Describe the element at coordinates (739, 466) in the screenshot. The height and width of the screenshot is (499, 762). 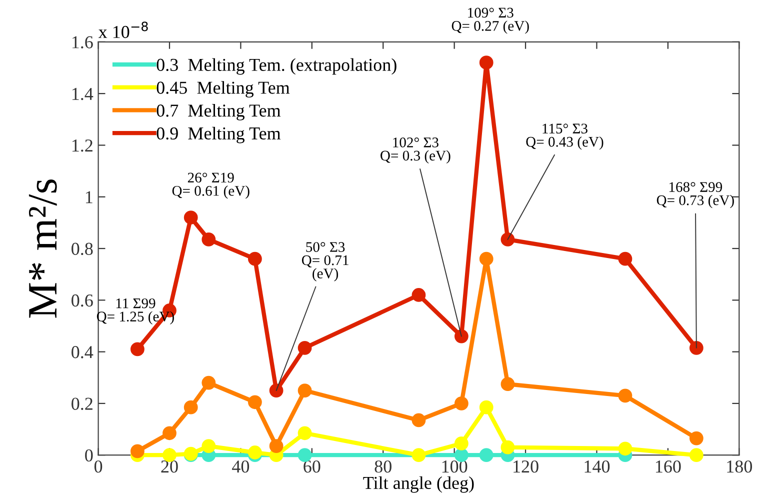
I see `x-tick-label: 180` at that location.